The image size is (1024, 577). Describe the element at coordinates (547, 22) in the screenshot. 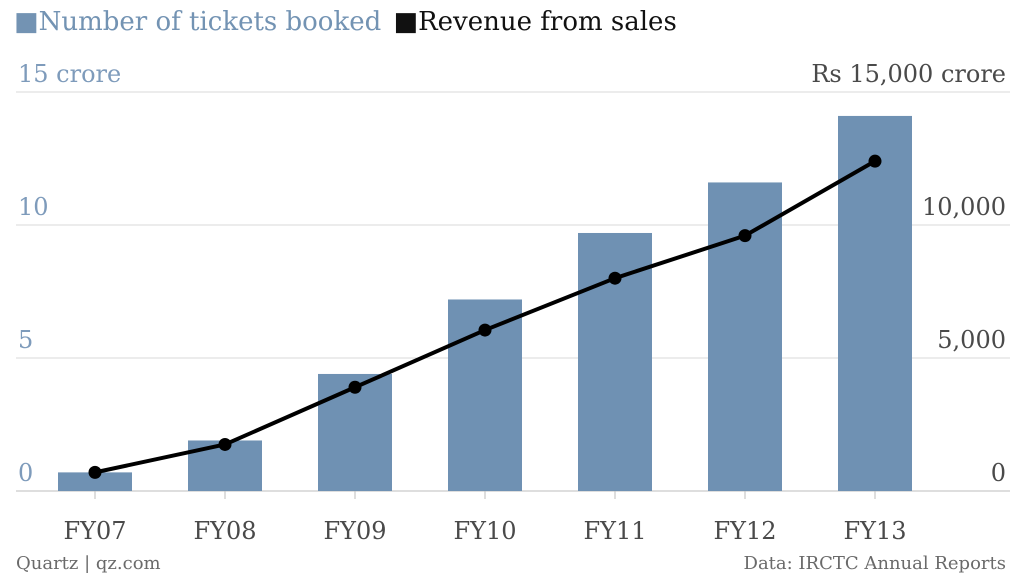

I see `legend-line-label: Revenue from sales` at that location.